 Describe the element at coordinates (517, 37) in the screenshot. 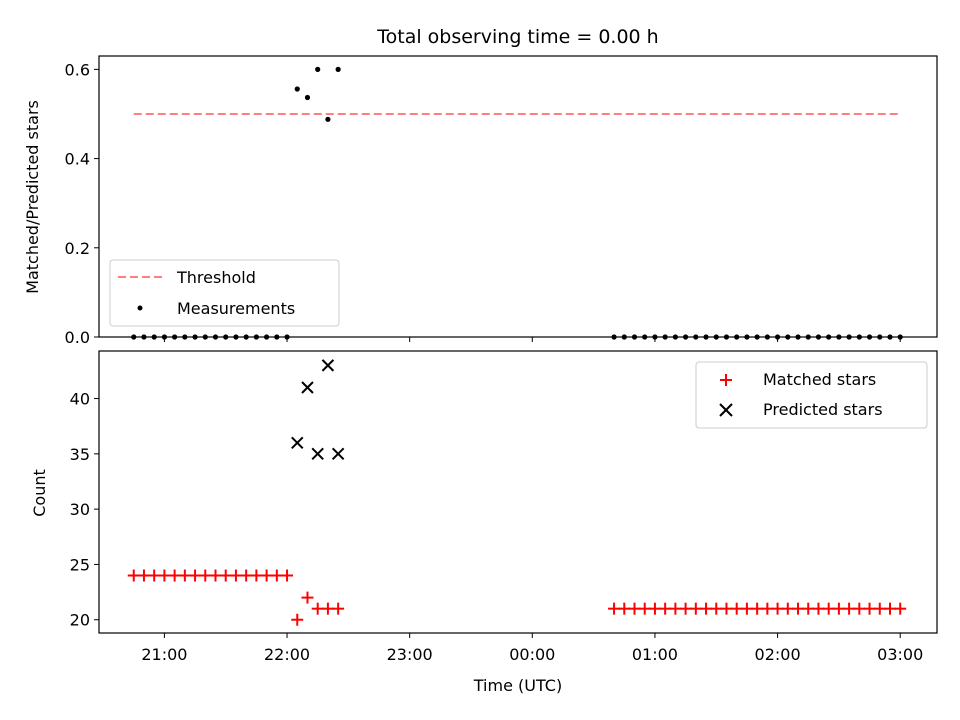

I see `chart-title: Total observing time = 0.00 h` at that location.